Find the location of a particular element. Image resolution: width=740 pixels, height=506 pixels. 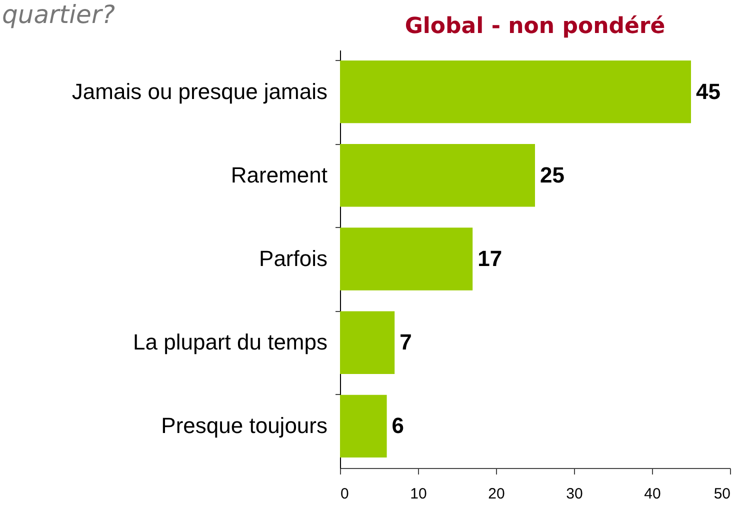

y-tick-label: Jamais ou presque jamais is located at coordinates (200, 91).